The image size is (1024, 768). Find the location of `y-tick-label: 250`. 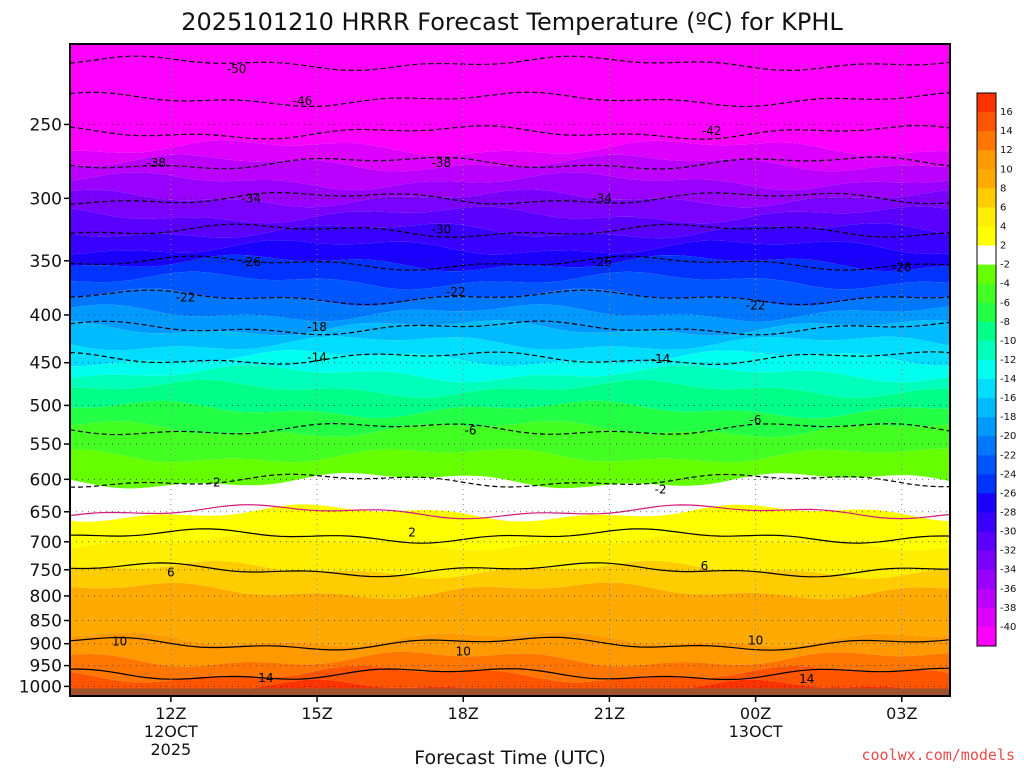

y-tick-label: 250 is located at coordinates (46, 125).